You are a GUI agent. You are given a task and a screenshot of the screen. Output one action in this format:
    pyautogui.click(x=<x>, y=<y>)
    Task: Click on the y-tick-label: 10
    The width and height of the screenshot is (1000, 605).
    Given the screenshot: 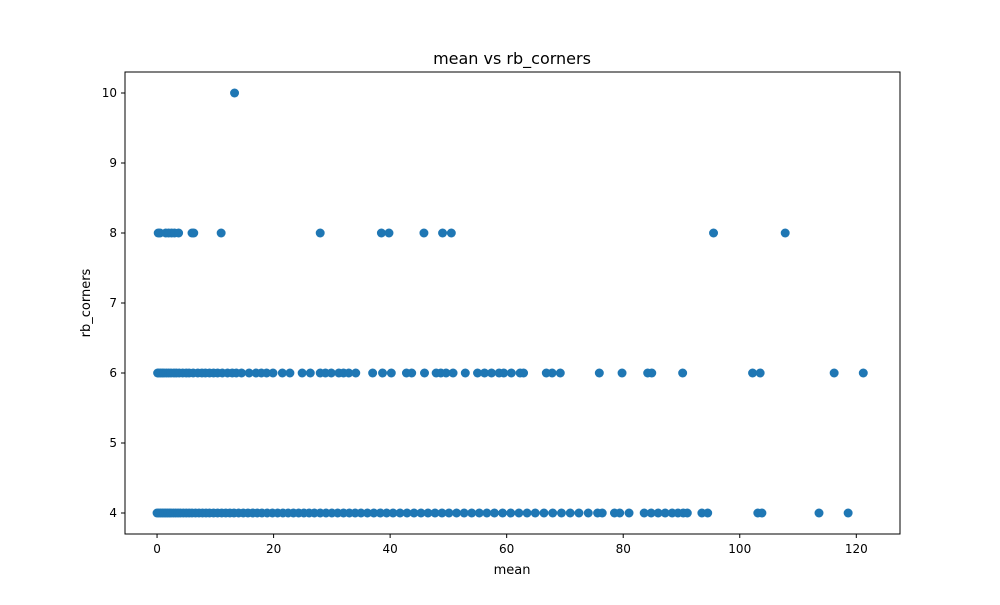 What is the action you would take?
    pyautogui.click(x=109, y=93)
    